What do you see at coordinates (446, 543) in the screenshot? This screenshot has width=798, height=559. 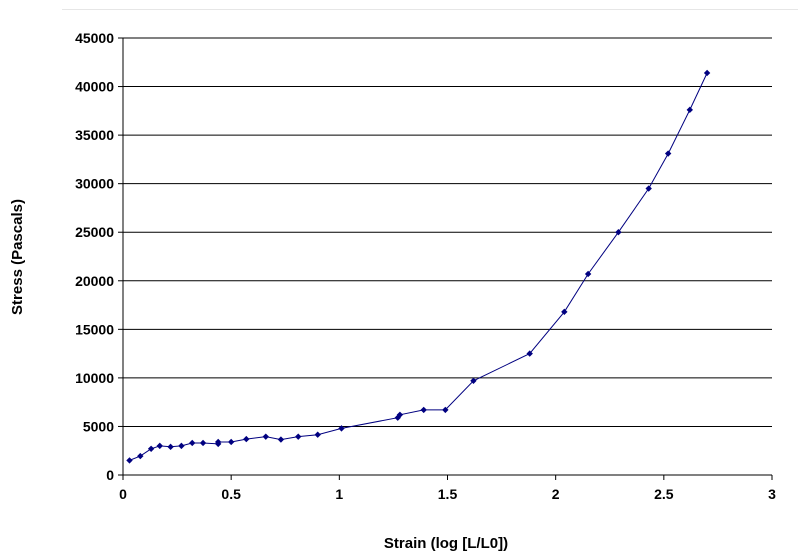 I see `x-axis-title: Strain (log [L/L0])` at bounding box center [446, 543].